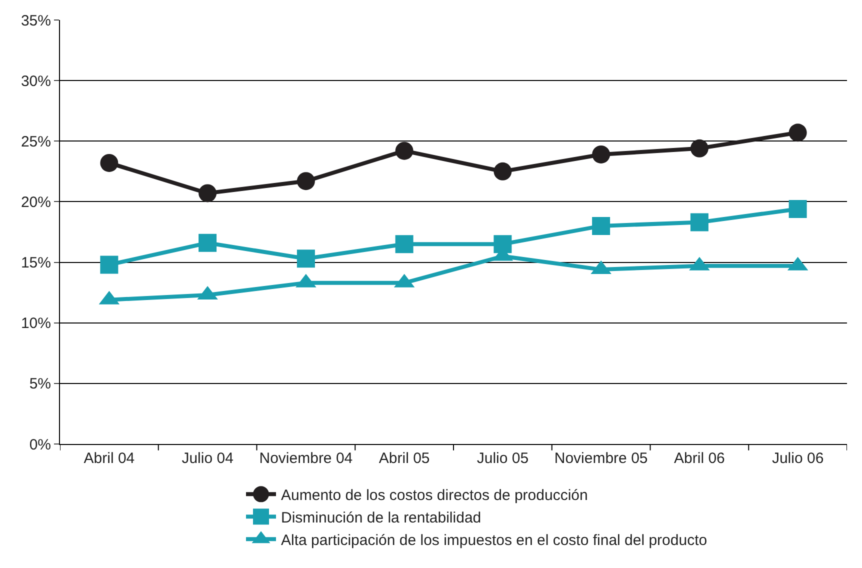 The image size is (862, 568). I want to click on y-tick-label: 25%, so click(35, 141).